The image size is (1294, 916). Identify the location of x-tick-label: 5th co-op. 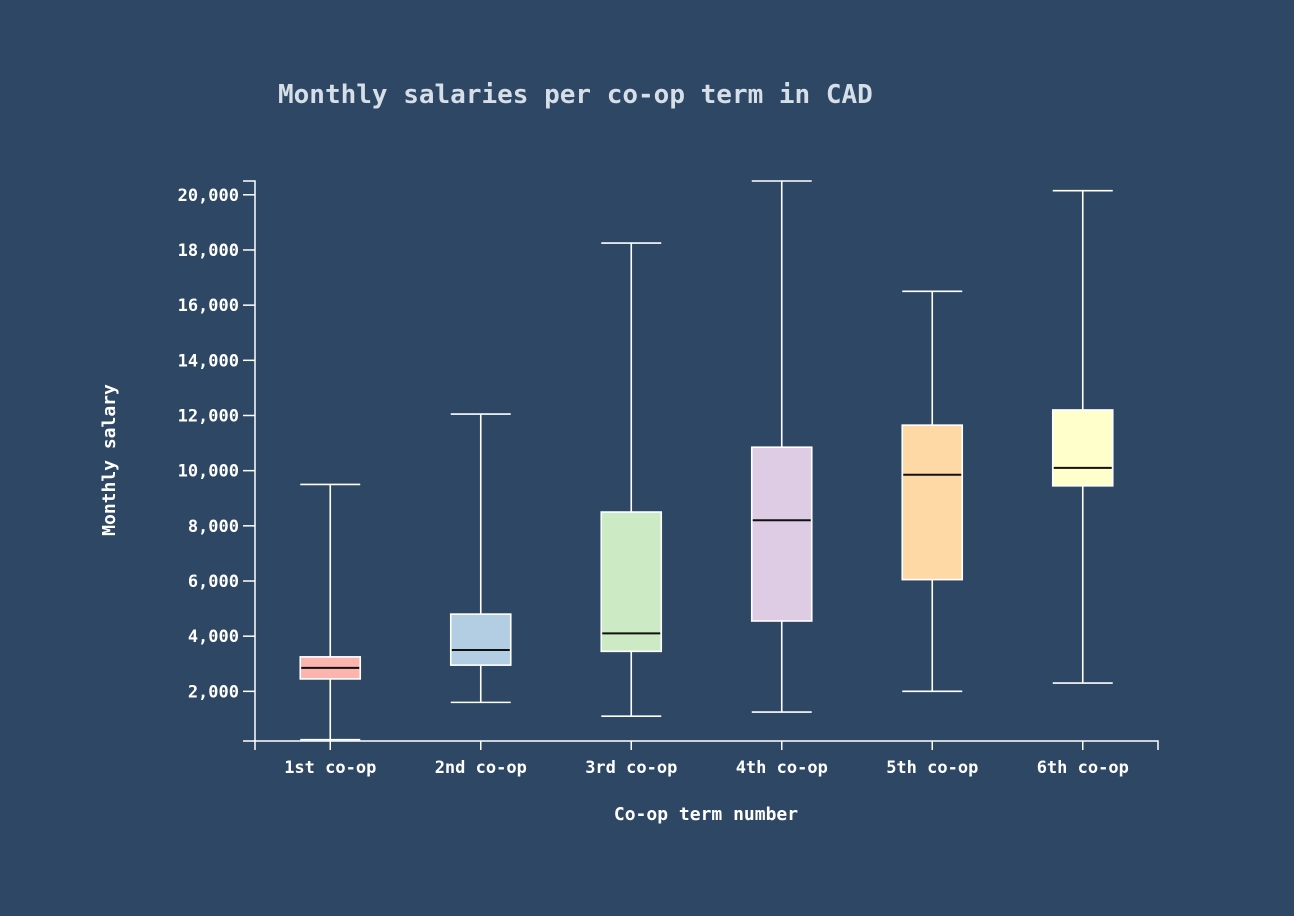
(932, 768).